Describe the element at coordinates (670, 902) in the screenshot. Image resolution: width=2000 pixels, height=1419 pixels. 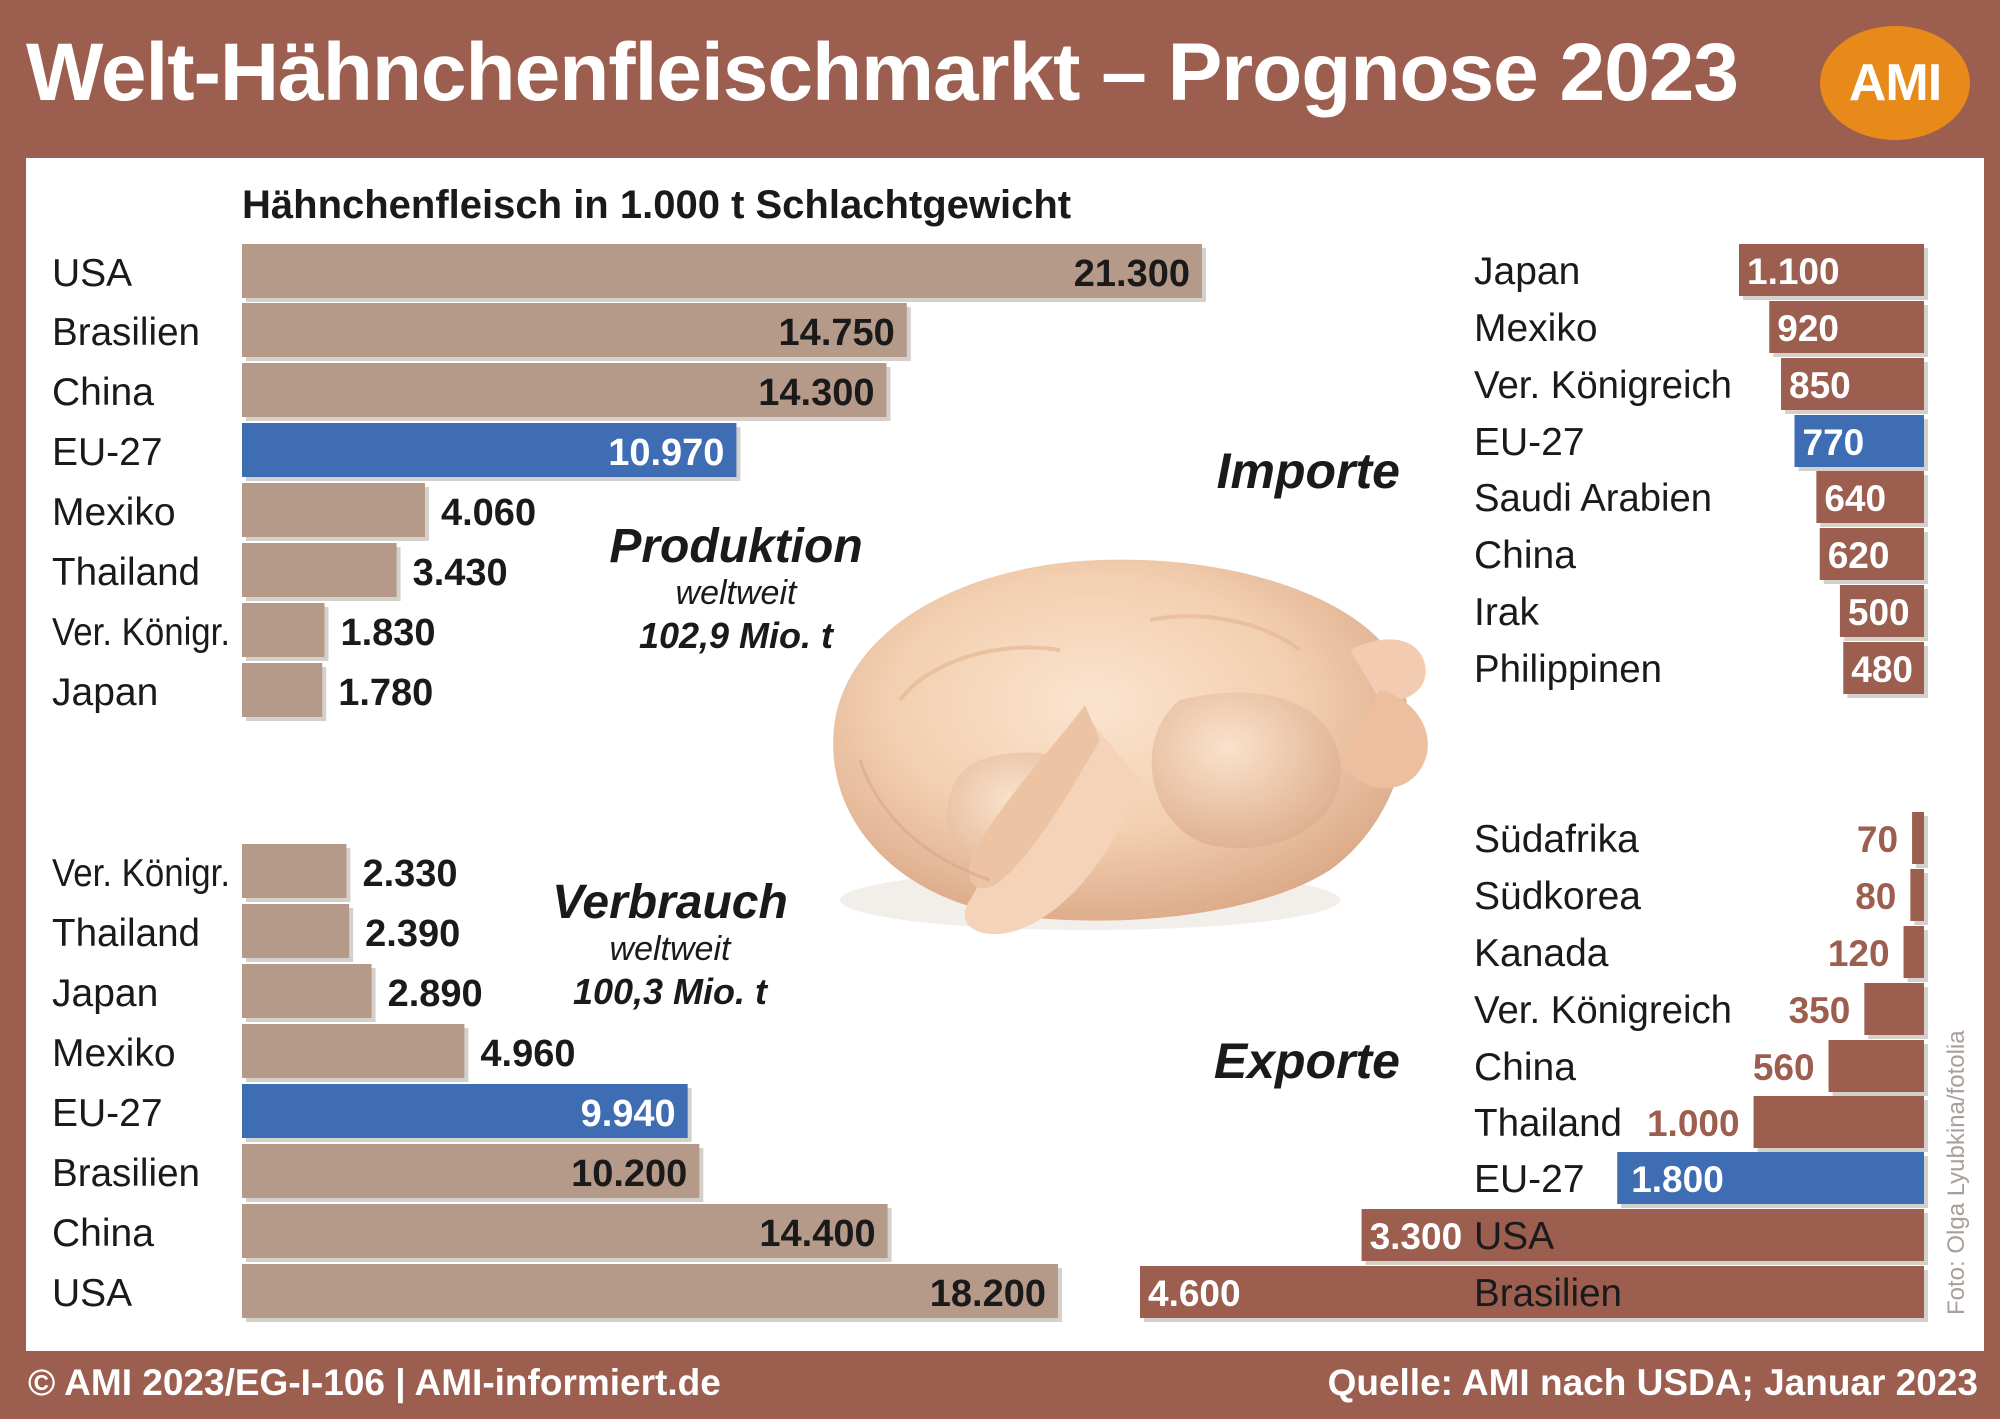
I see `consumption-label: Verbrauch` at that location.